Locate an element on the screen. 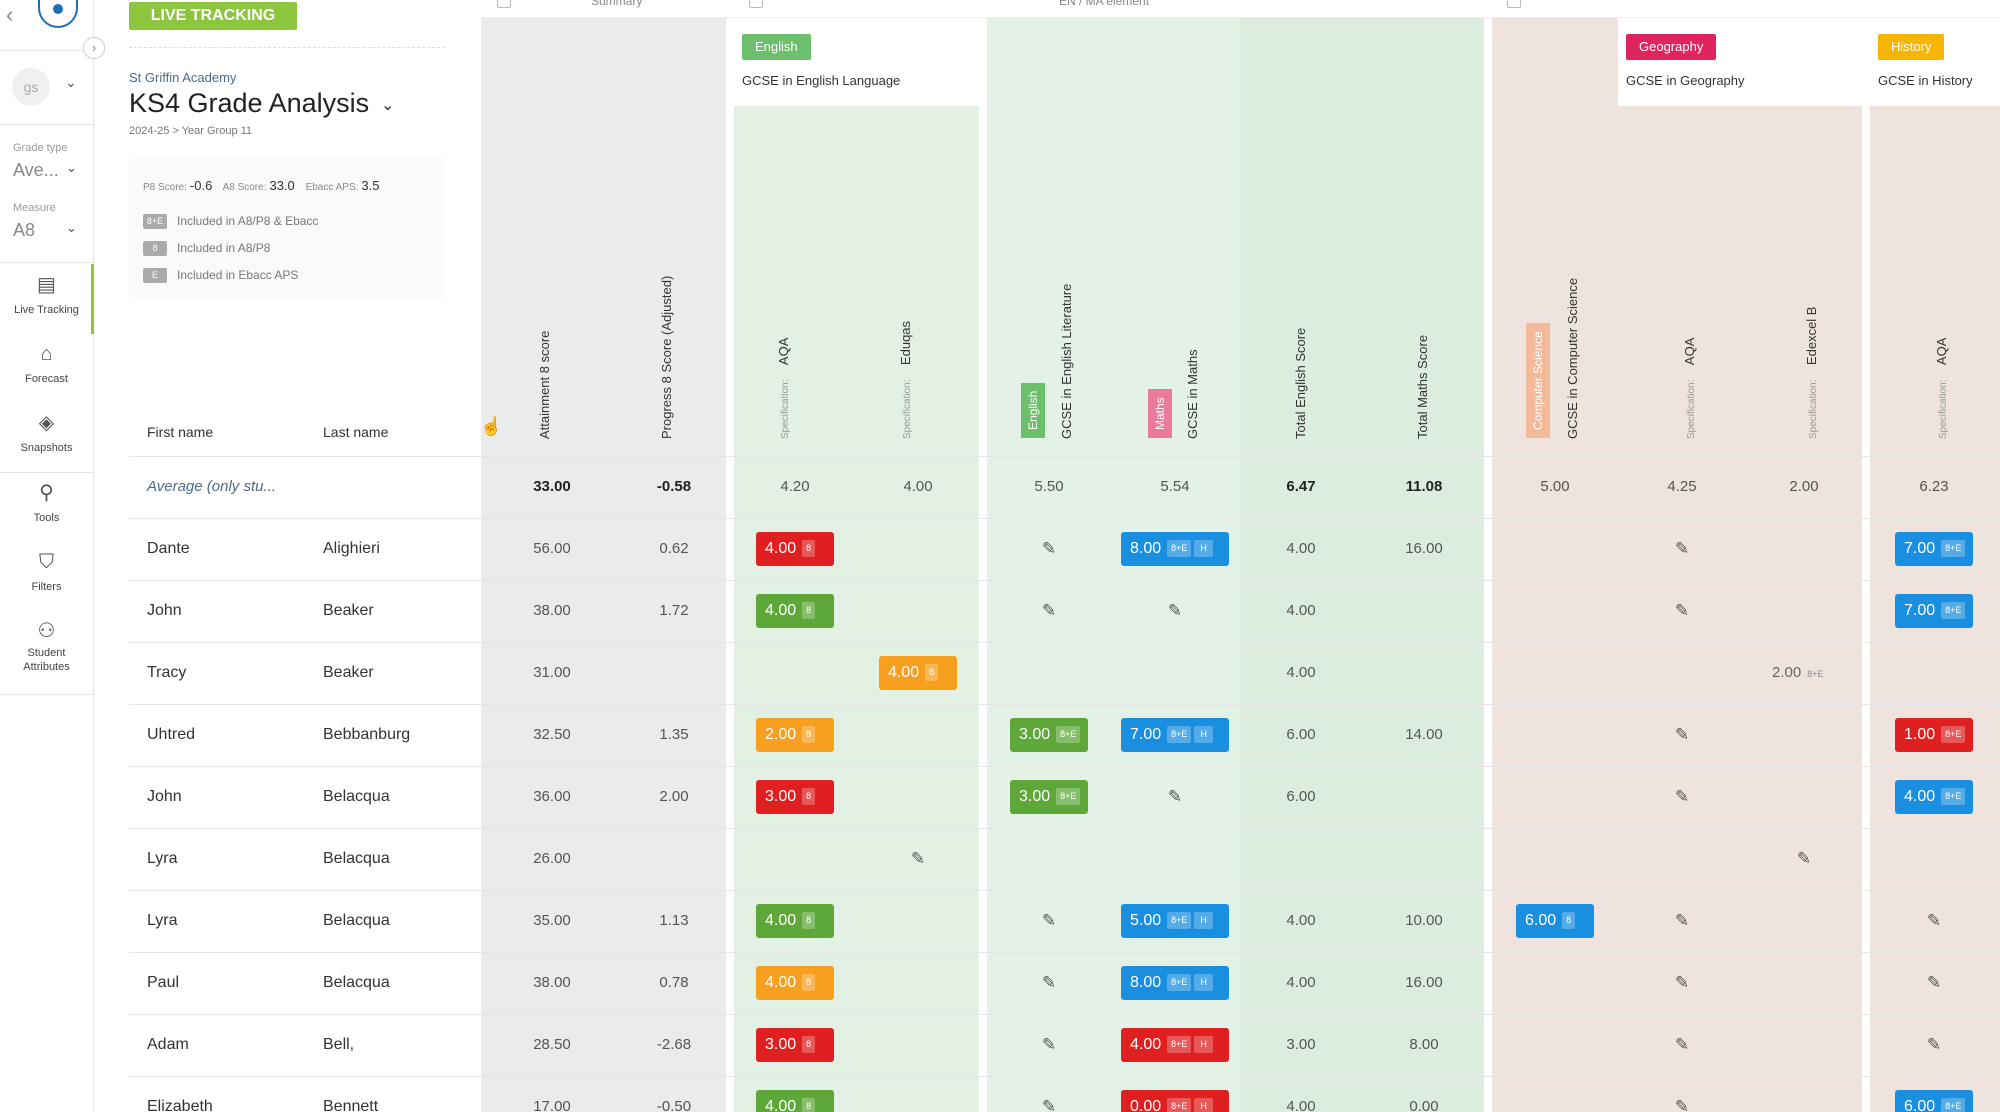  nav-snapshots: ◈ Snapshots is located at coordinates (46, 433).